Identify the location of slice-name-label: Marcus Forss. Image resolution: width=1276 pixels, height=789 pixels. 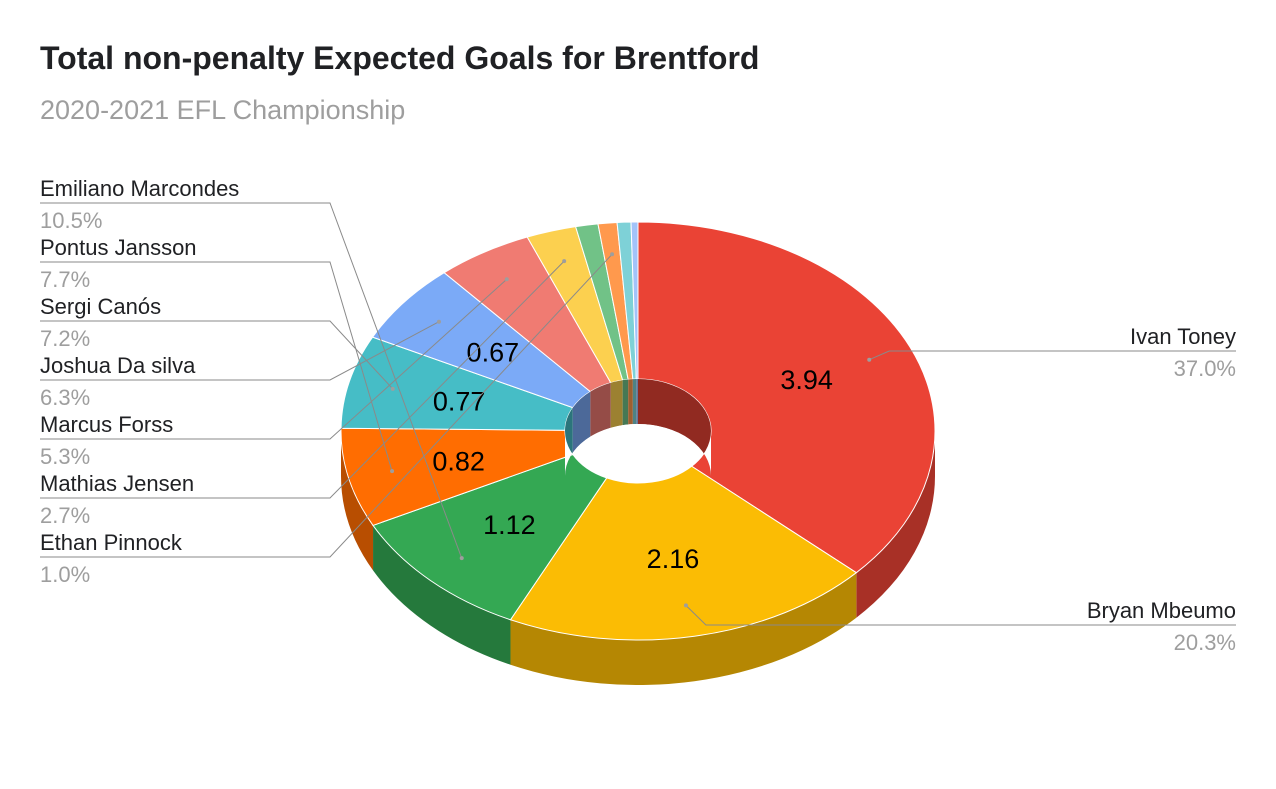
(106, 424).